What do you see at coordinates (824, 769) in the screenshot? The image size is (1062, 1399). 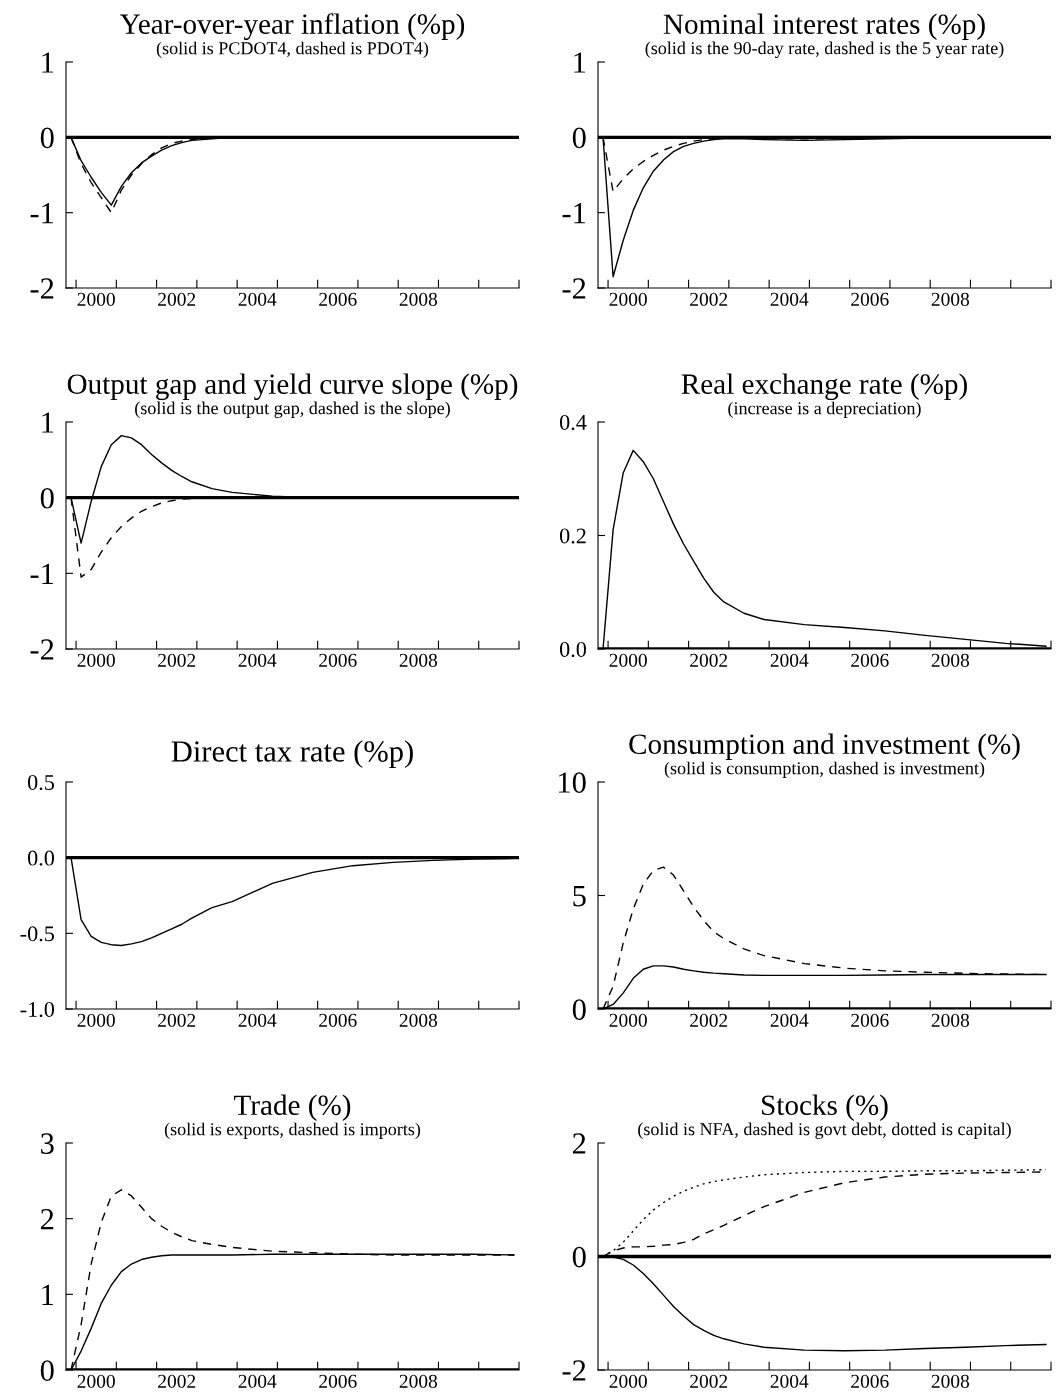 I see `chart-subtitle: (solid is consumption, dashed is investment)` at bounding box center [824, 769].